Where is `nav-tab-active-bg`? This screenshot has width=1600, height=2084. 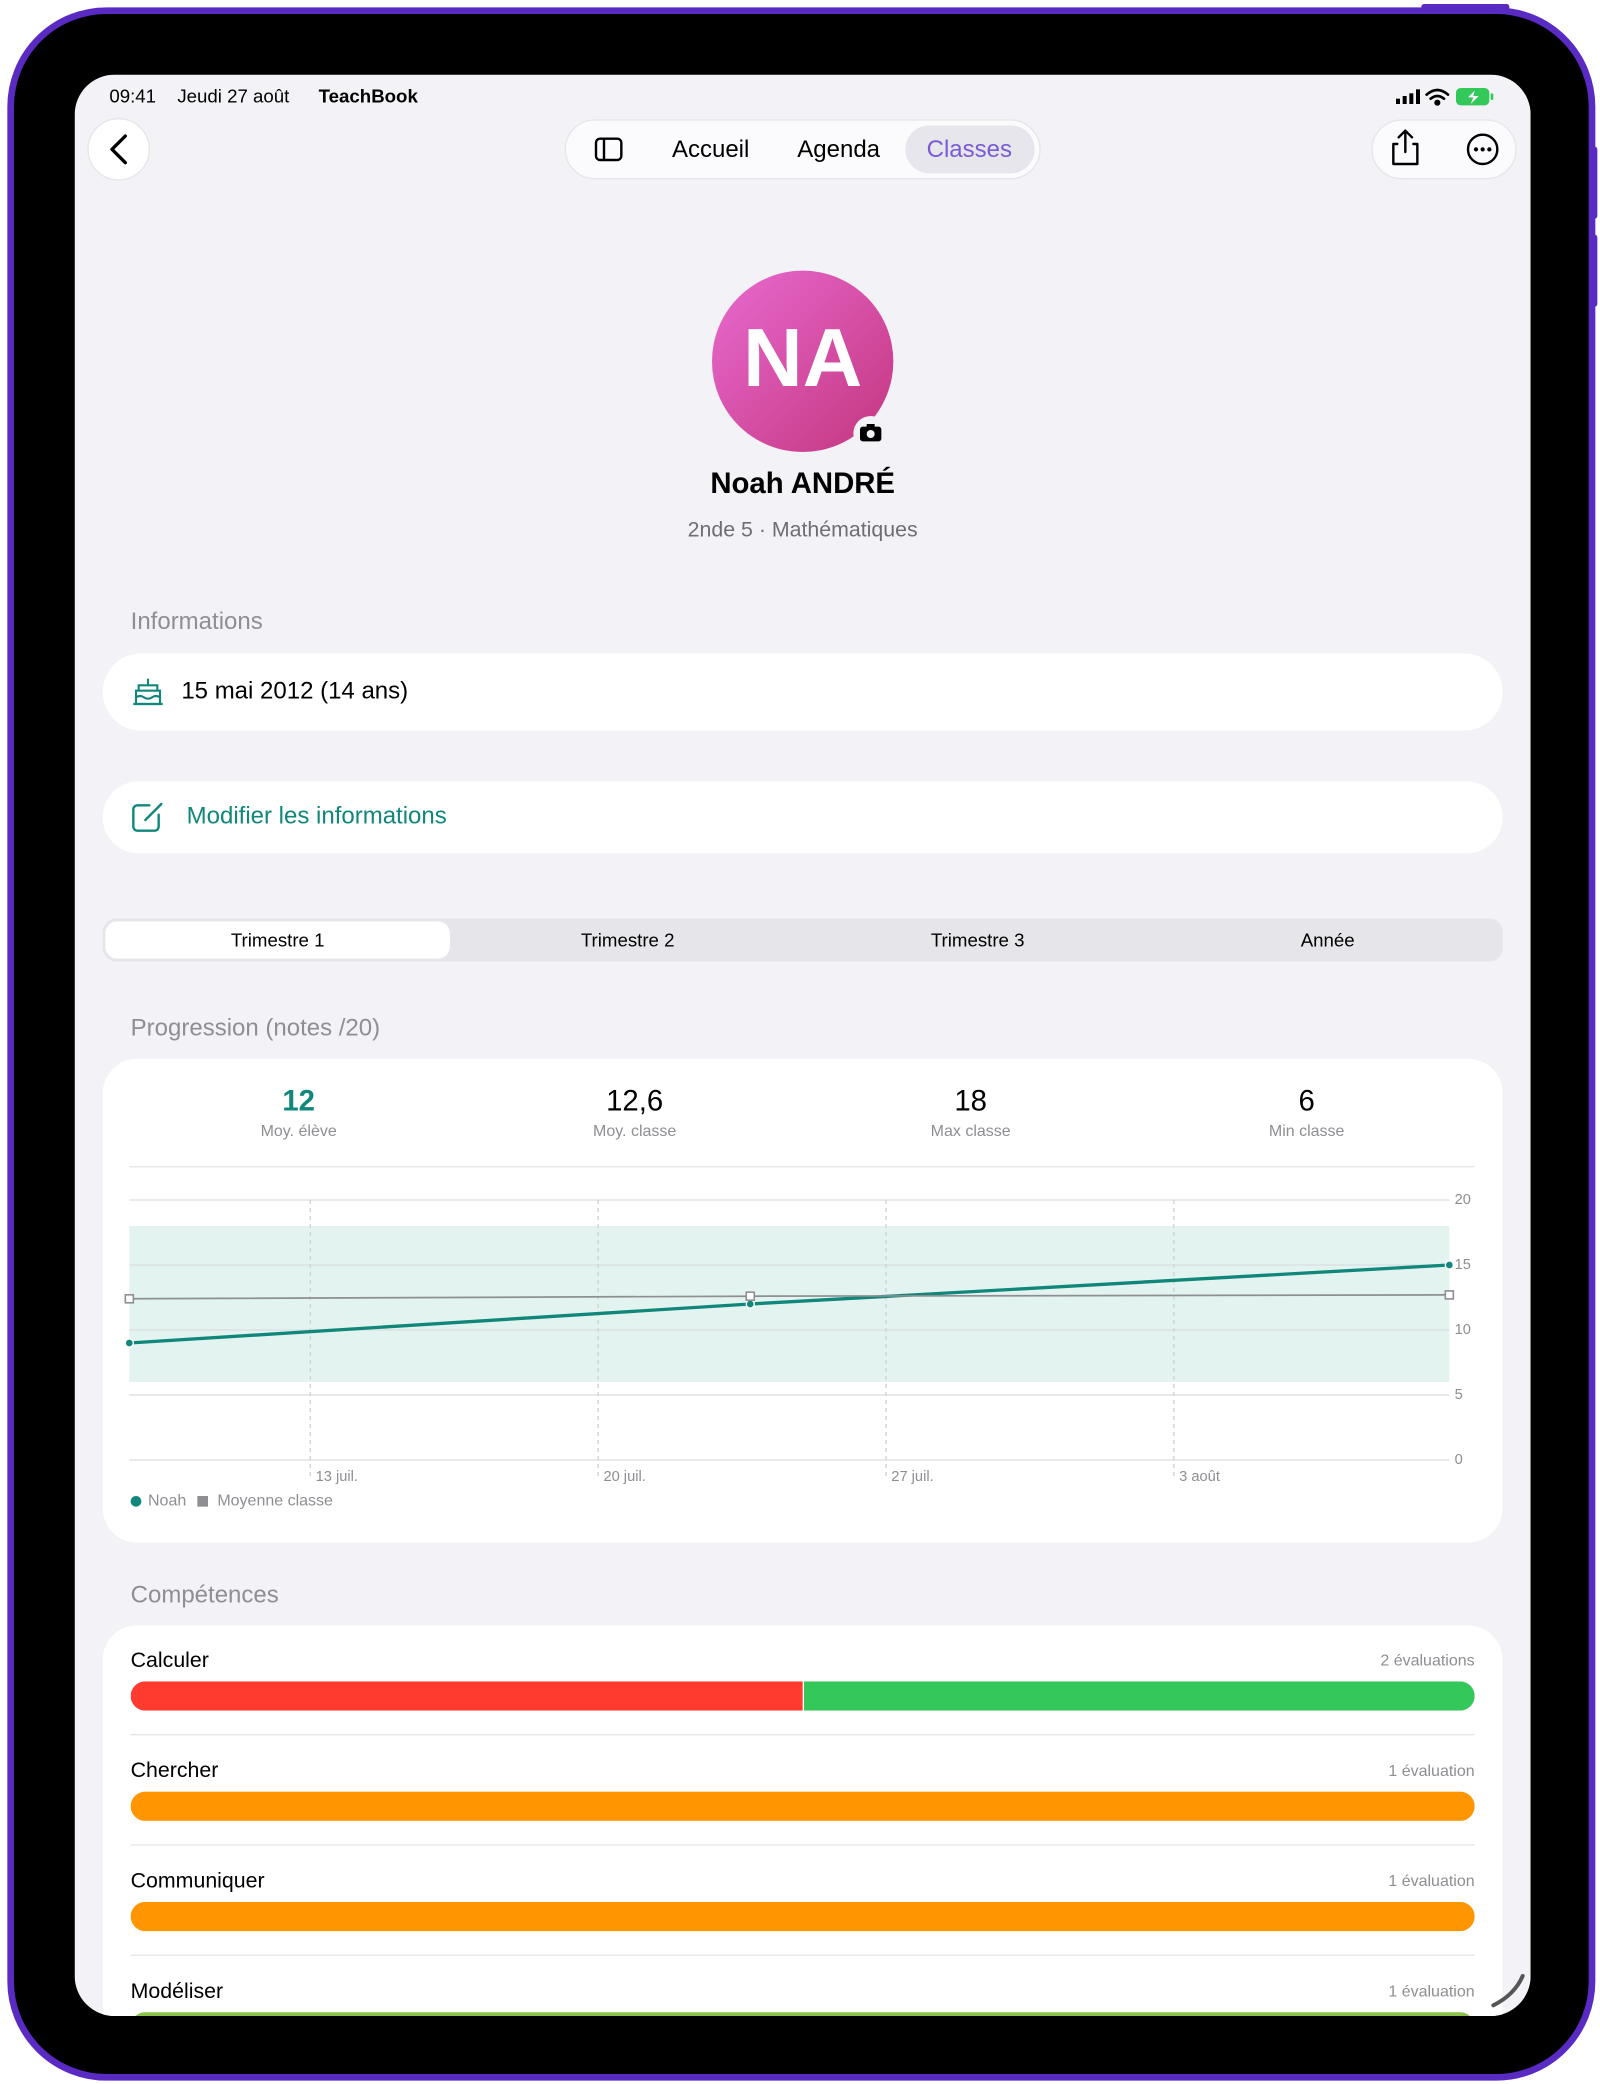
nav-tab-active-bg is located at coordinates (970, 149).